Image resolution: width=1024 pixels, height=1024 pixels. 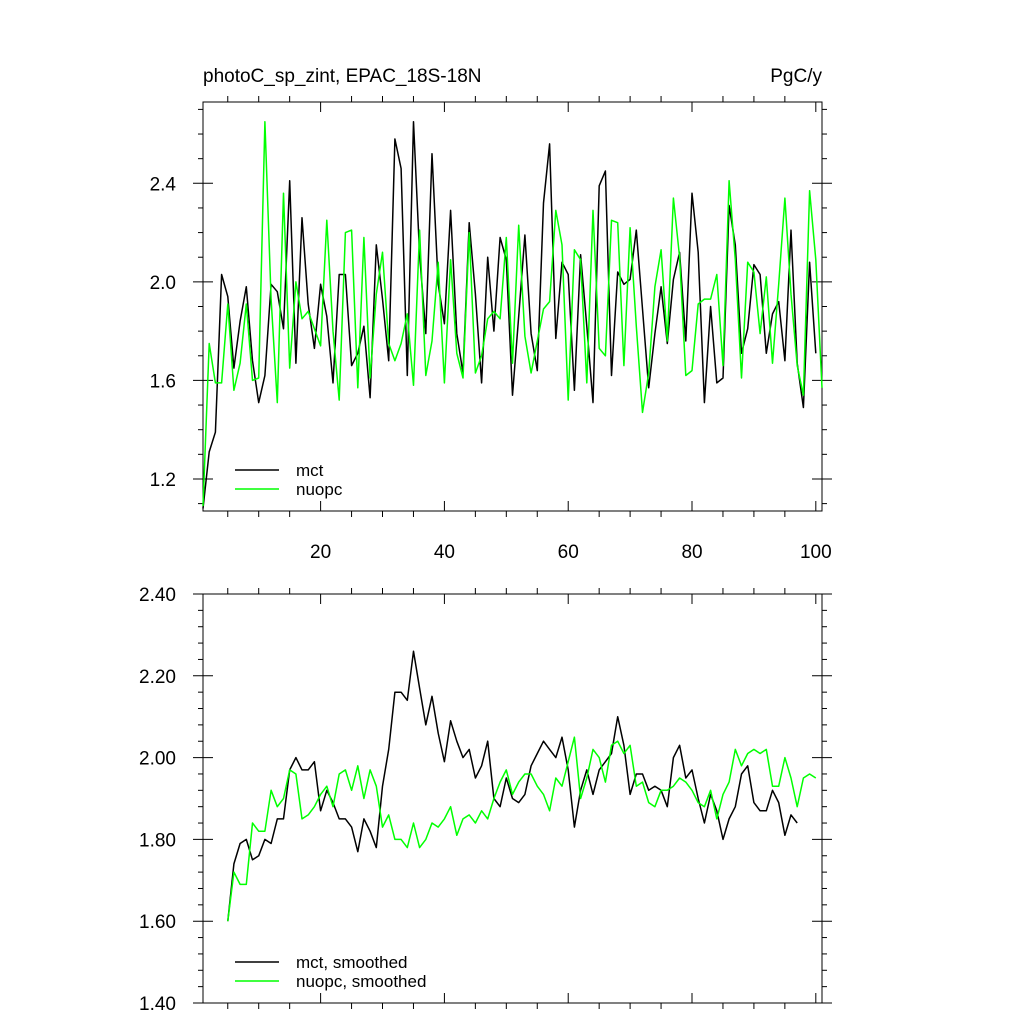 What do you see at coordinates (522, 829) in the screenshot?
I see `series-line-nuopc-smoothed` at bounding box center [522, 829].